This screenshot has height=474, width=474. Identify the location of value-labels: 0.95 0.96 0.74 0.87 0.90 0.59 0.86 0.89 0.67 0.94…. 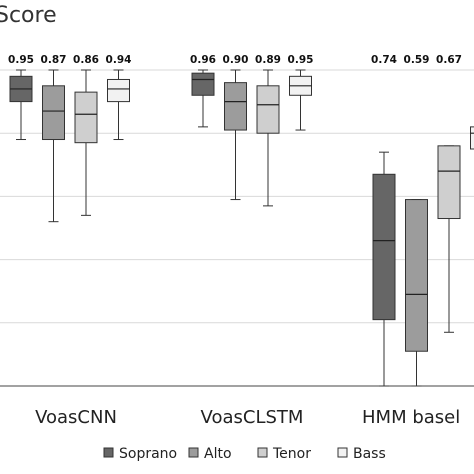
(235, 60).